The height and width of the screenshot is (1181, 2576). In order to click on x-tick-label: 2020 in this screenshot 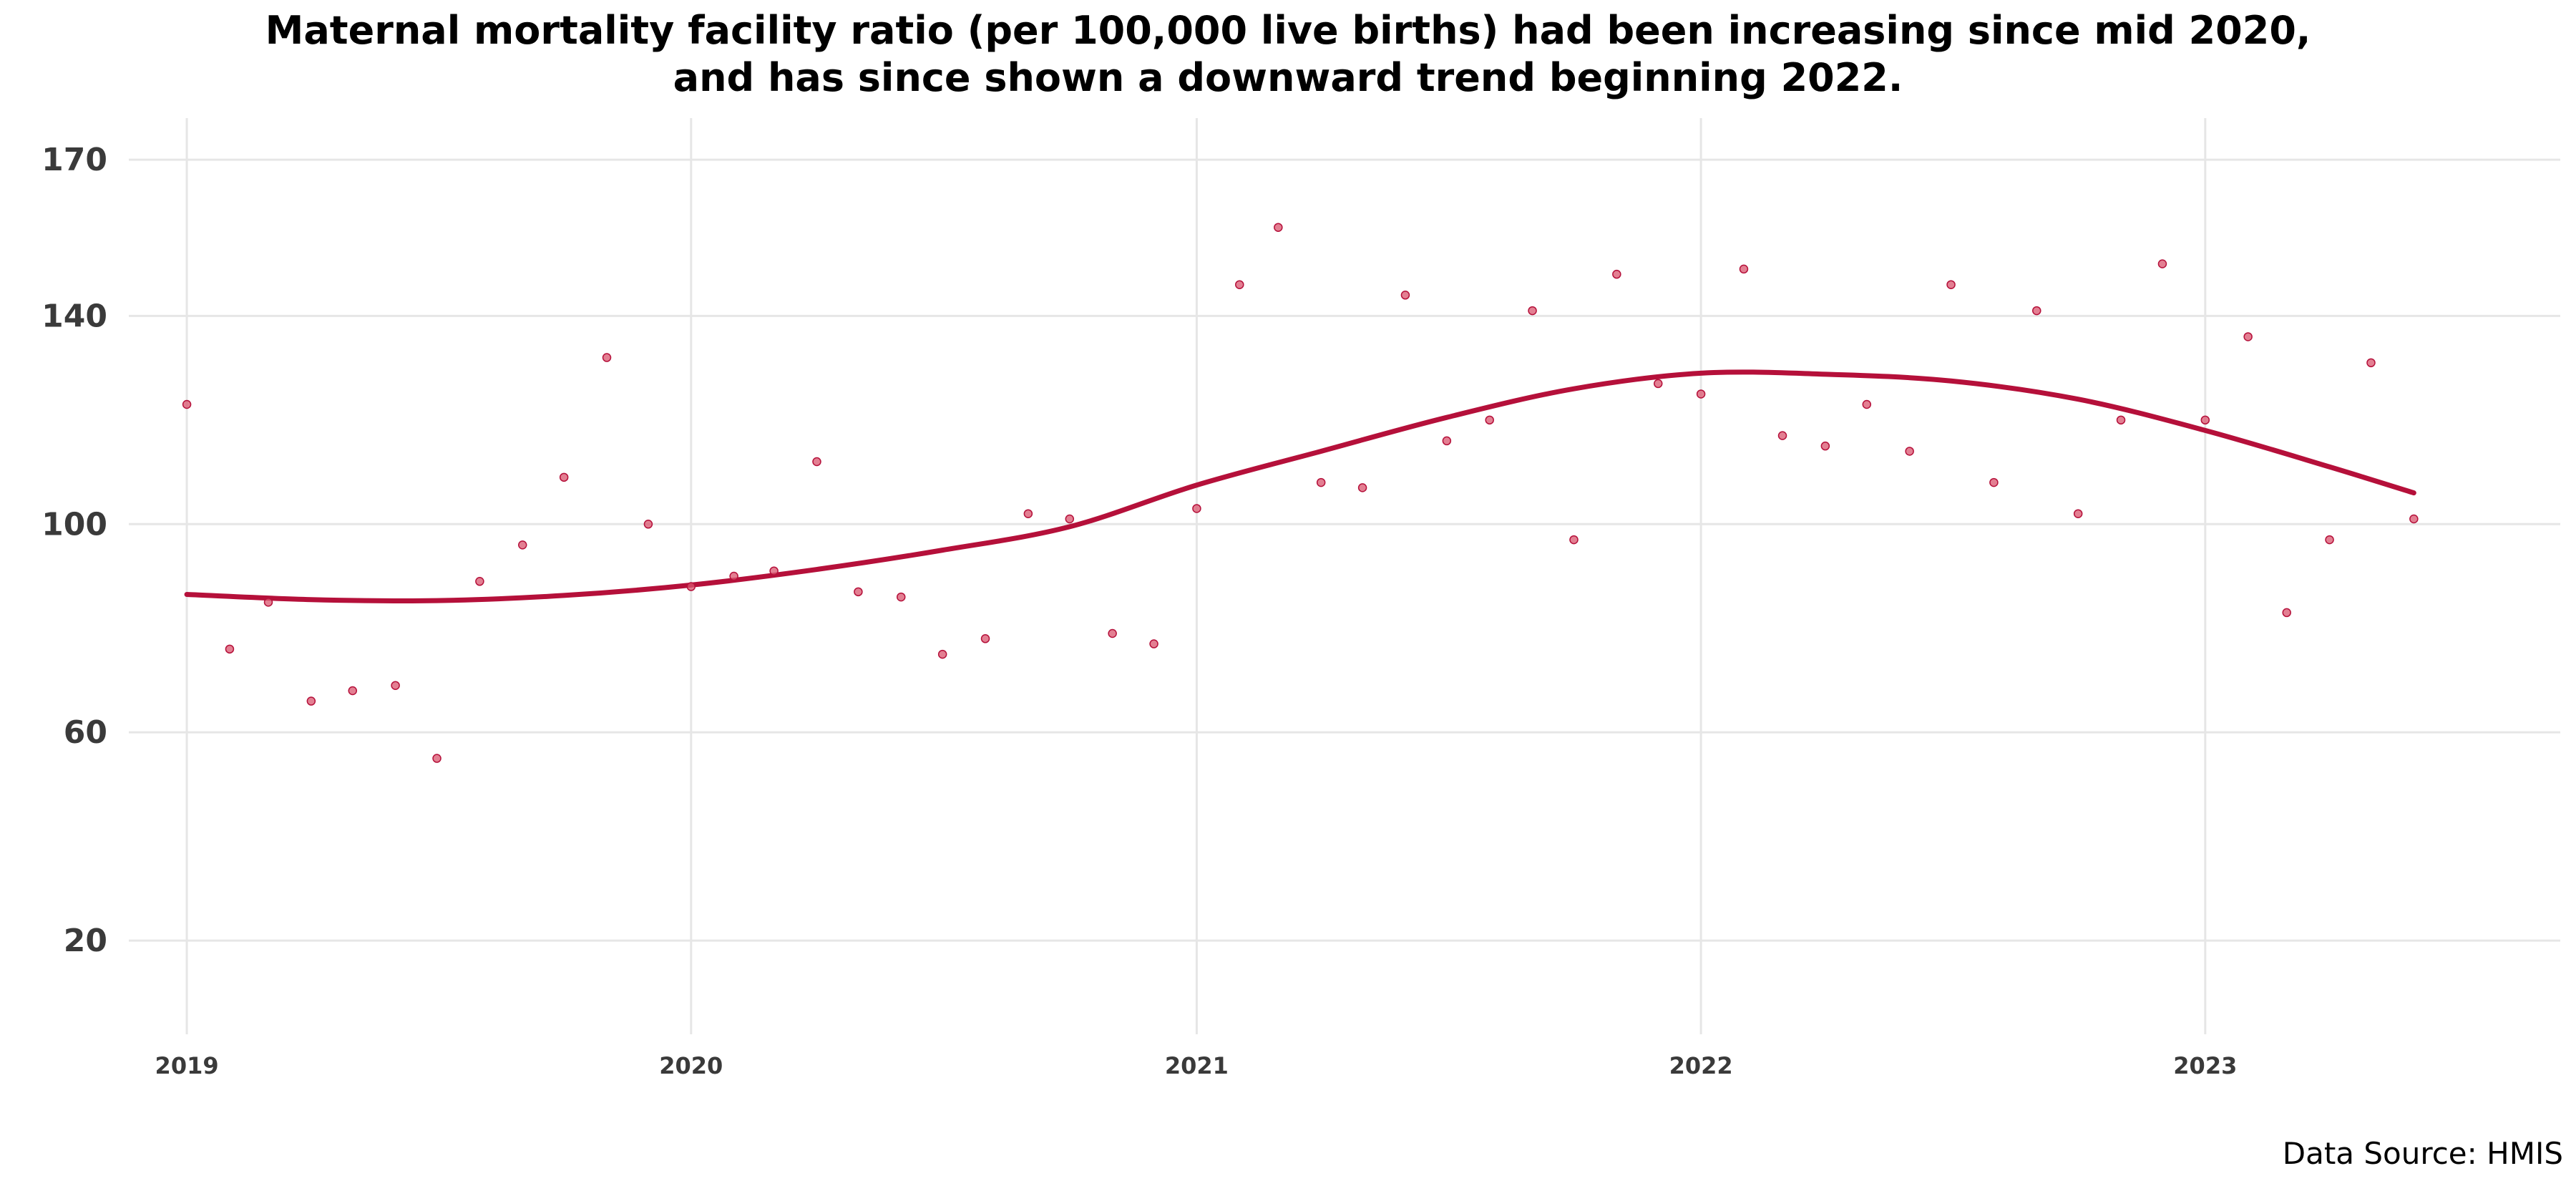, I will do `click(691, 1065)`.